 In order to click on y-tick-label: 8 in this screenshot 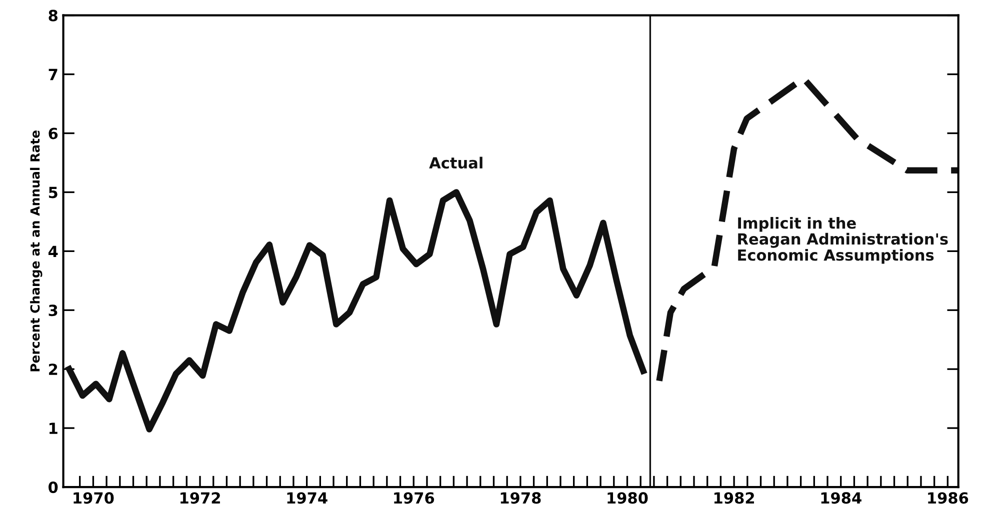, I will do `click(53, 16)`.